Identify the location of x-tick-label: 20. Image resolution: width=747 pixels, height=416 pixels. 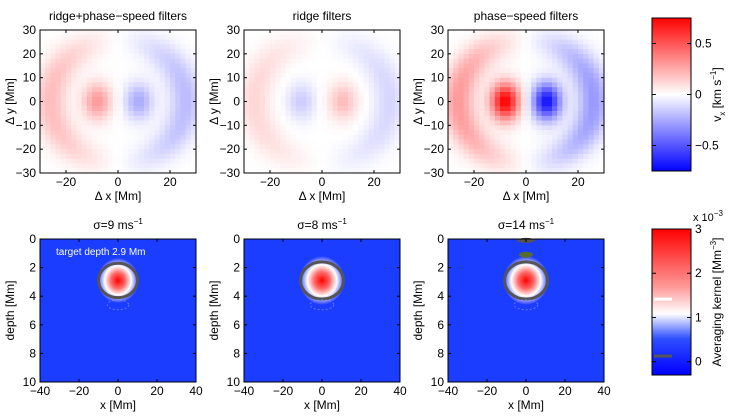
(157, 391).